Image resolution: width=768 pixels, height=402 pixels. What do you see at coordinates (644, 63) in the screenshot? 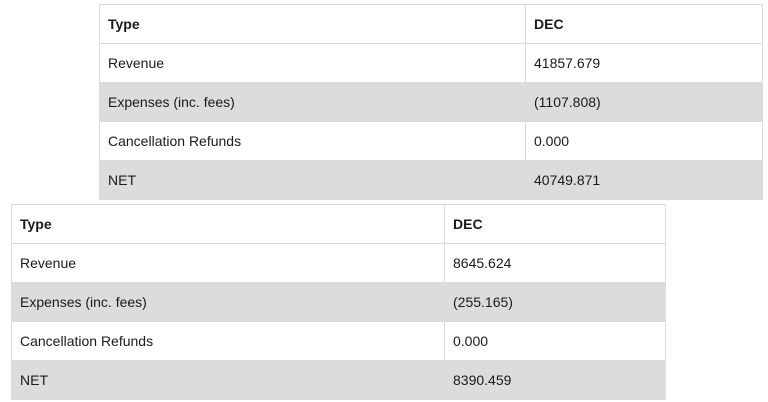
I see `row-value-cell: 41857.679` at bounding box center [644, 63].